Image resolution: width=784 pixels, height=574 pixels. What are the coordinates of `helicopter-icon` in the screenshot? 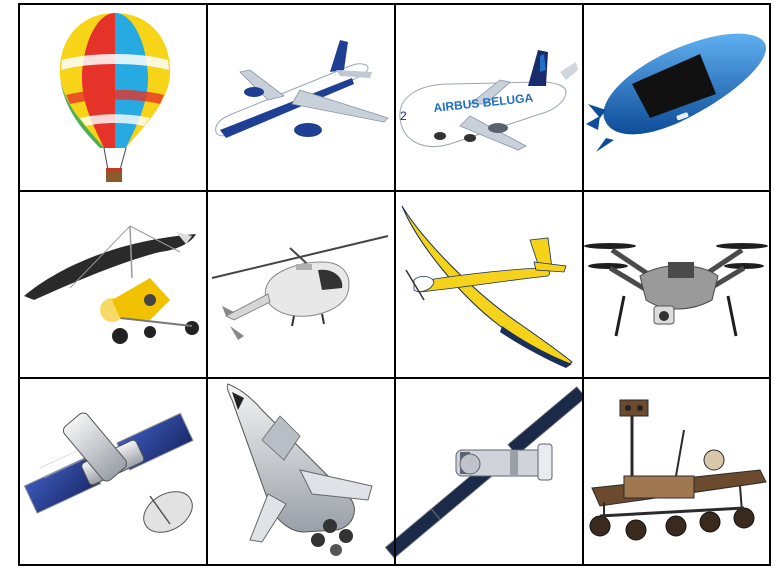 It's located at (300, 287).